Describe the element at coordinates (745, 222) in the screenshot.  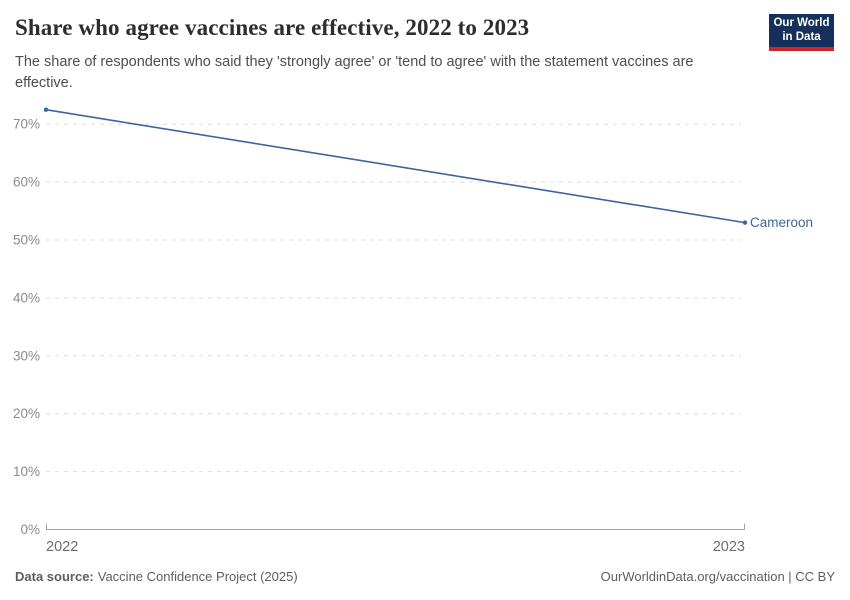
I see `data-point-2023` at that location.